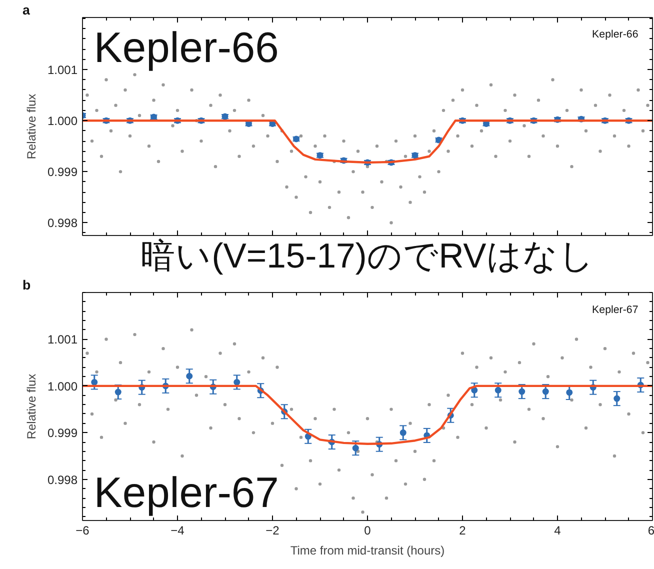 This screenshot has width=654, height=569. I want to click on x-tick-label: 4, so click(558, 531).